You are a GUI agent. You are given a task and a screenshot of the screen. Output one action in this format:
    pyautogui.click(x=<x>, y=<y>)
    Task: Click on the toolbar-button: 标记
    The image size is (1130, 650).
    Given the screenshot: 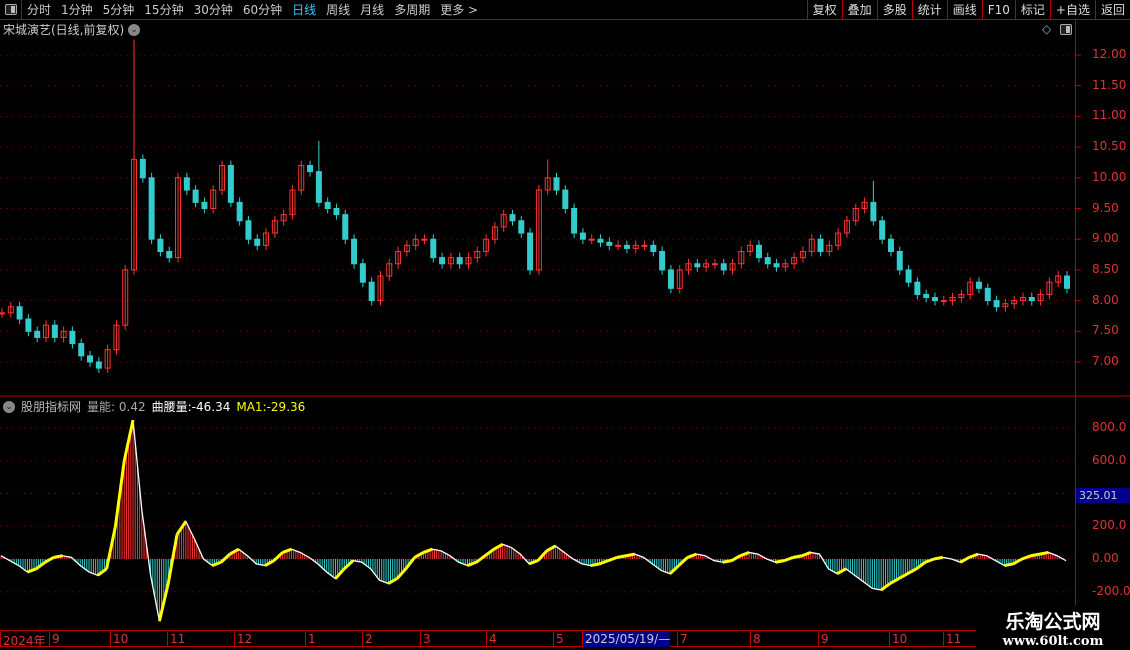 What is the action you would take?
    pyautogui.click(x=1032, y=10)
    